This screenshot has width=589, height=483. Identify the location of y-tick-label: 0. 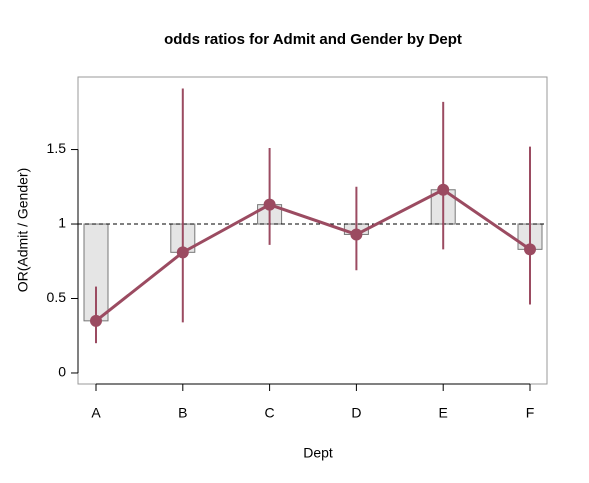
(62, 372).